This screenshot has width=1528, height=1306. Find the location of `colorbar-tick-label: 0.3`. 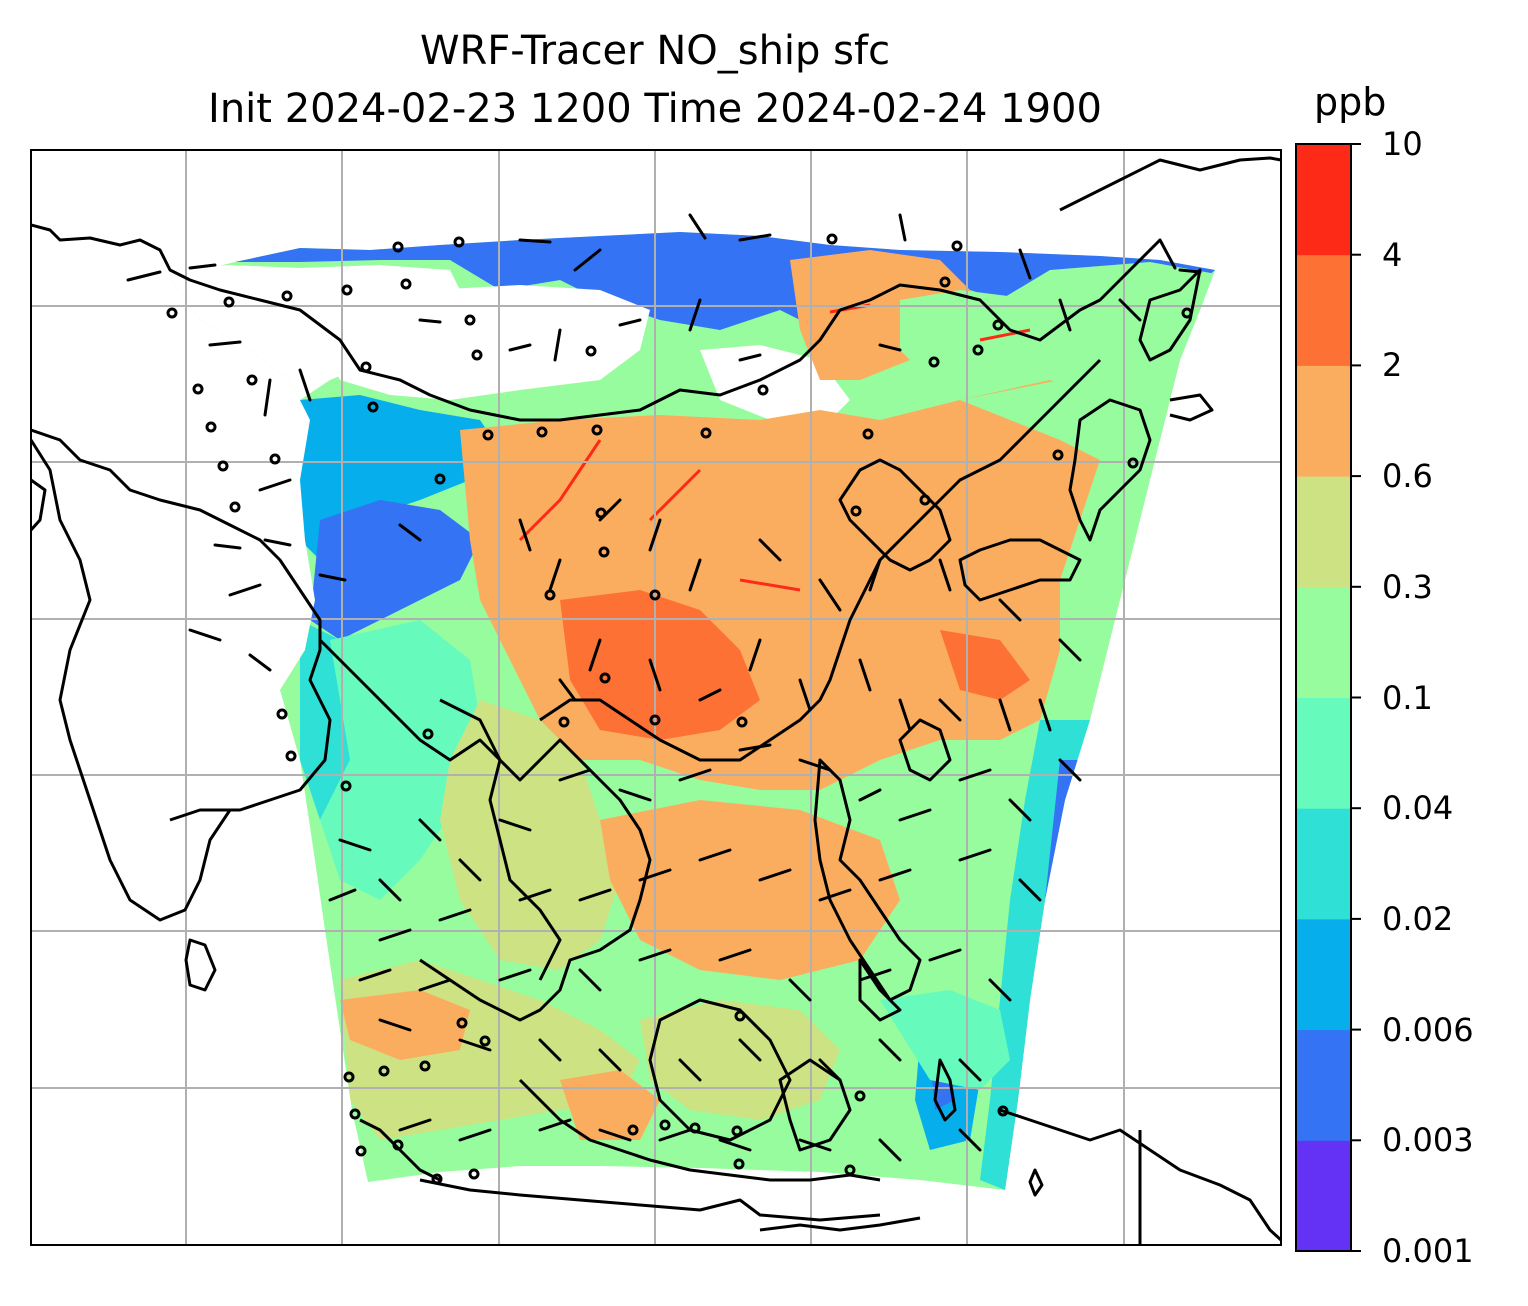

colorbar-tick-label: 0.3 is located at coordinates (1407, 586).